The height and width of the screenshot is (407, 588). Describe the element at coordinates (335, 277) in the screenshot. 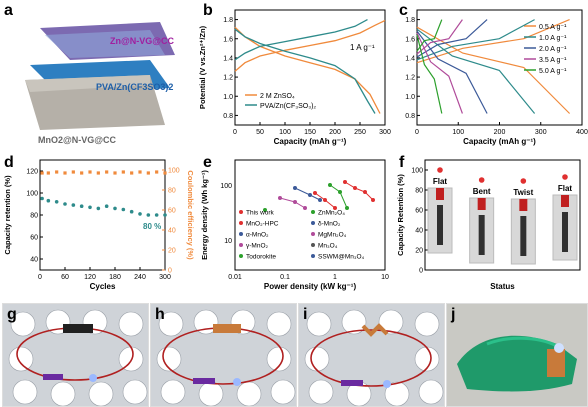

I see `e-xtick-label-2: 1` at that location.